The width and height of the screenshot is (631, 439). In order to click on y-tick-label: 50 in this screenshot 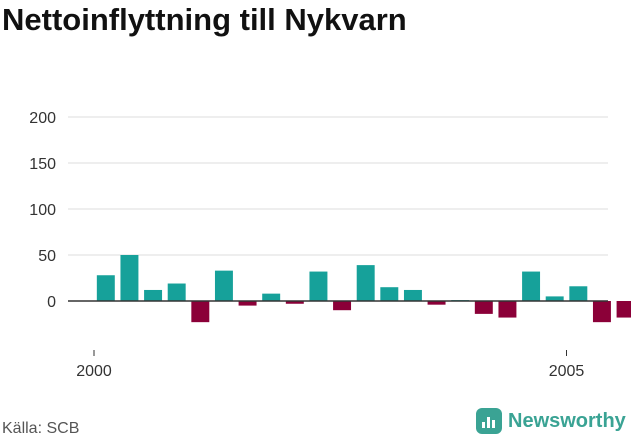, I will do `click(47, 256)`.